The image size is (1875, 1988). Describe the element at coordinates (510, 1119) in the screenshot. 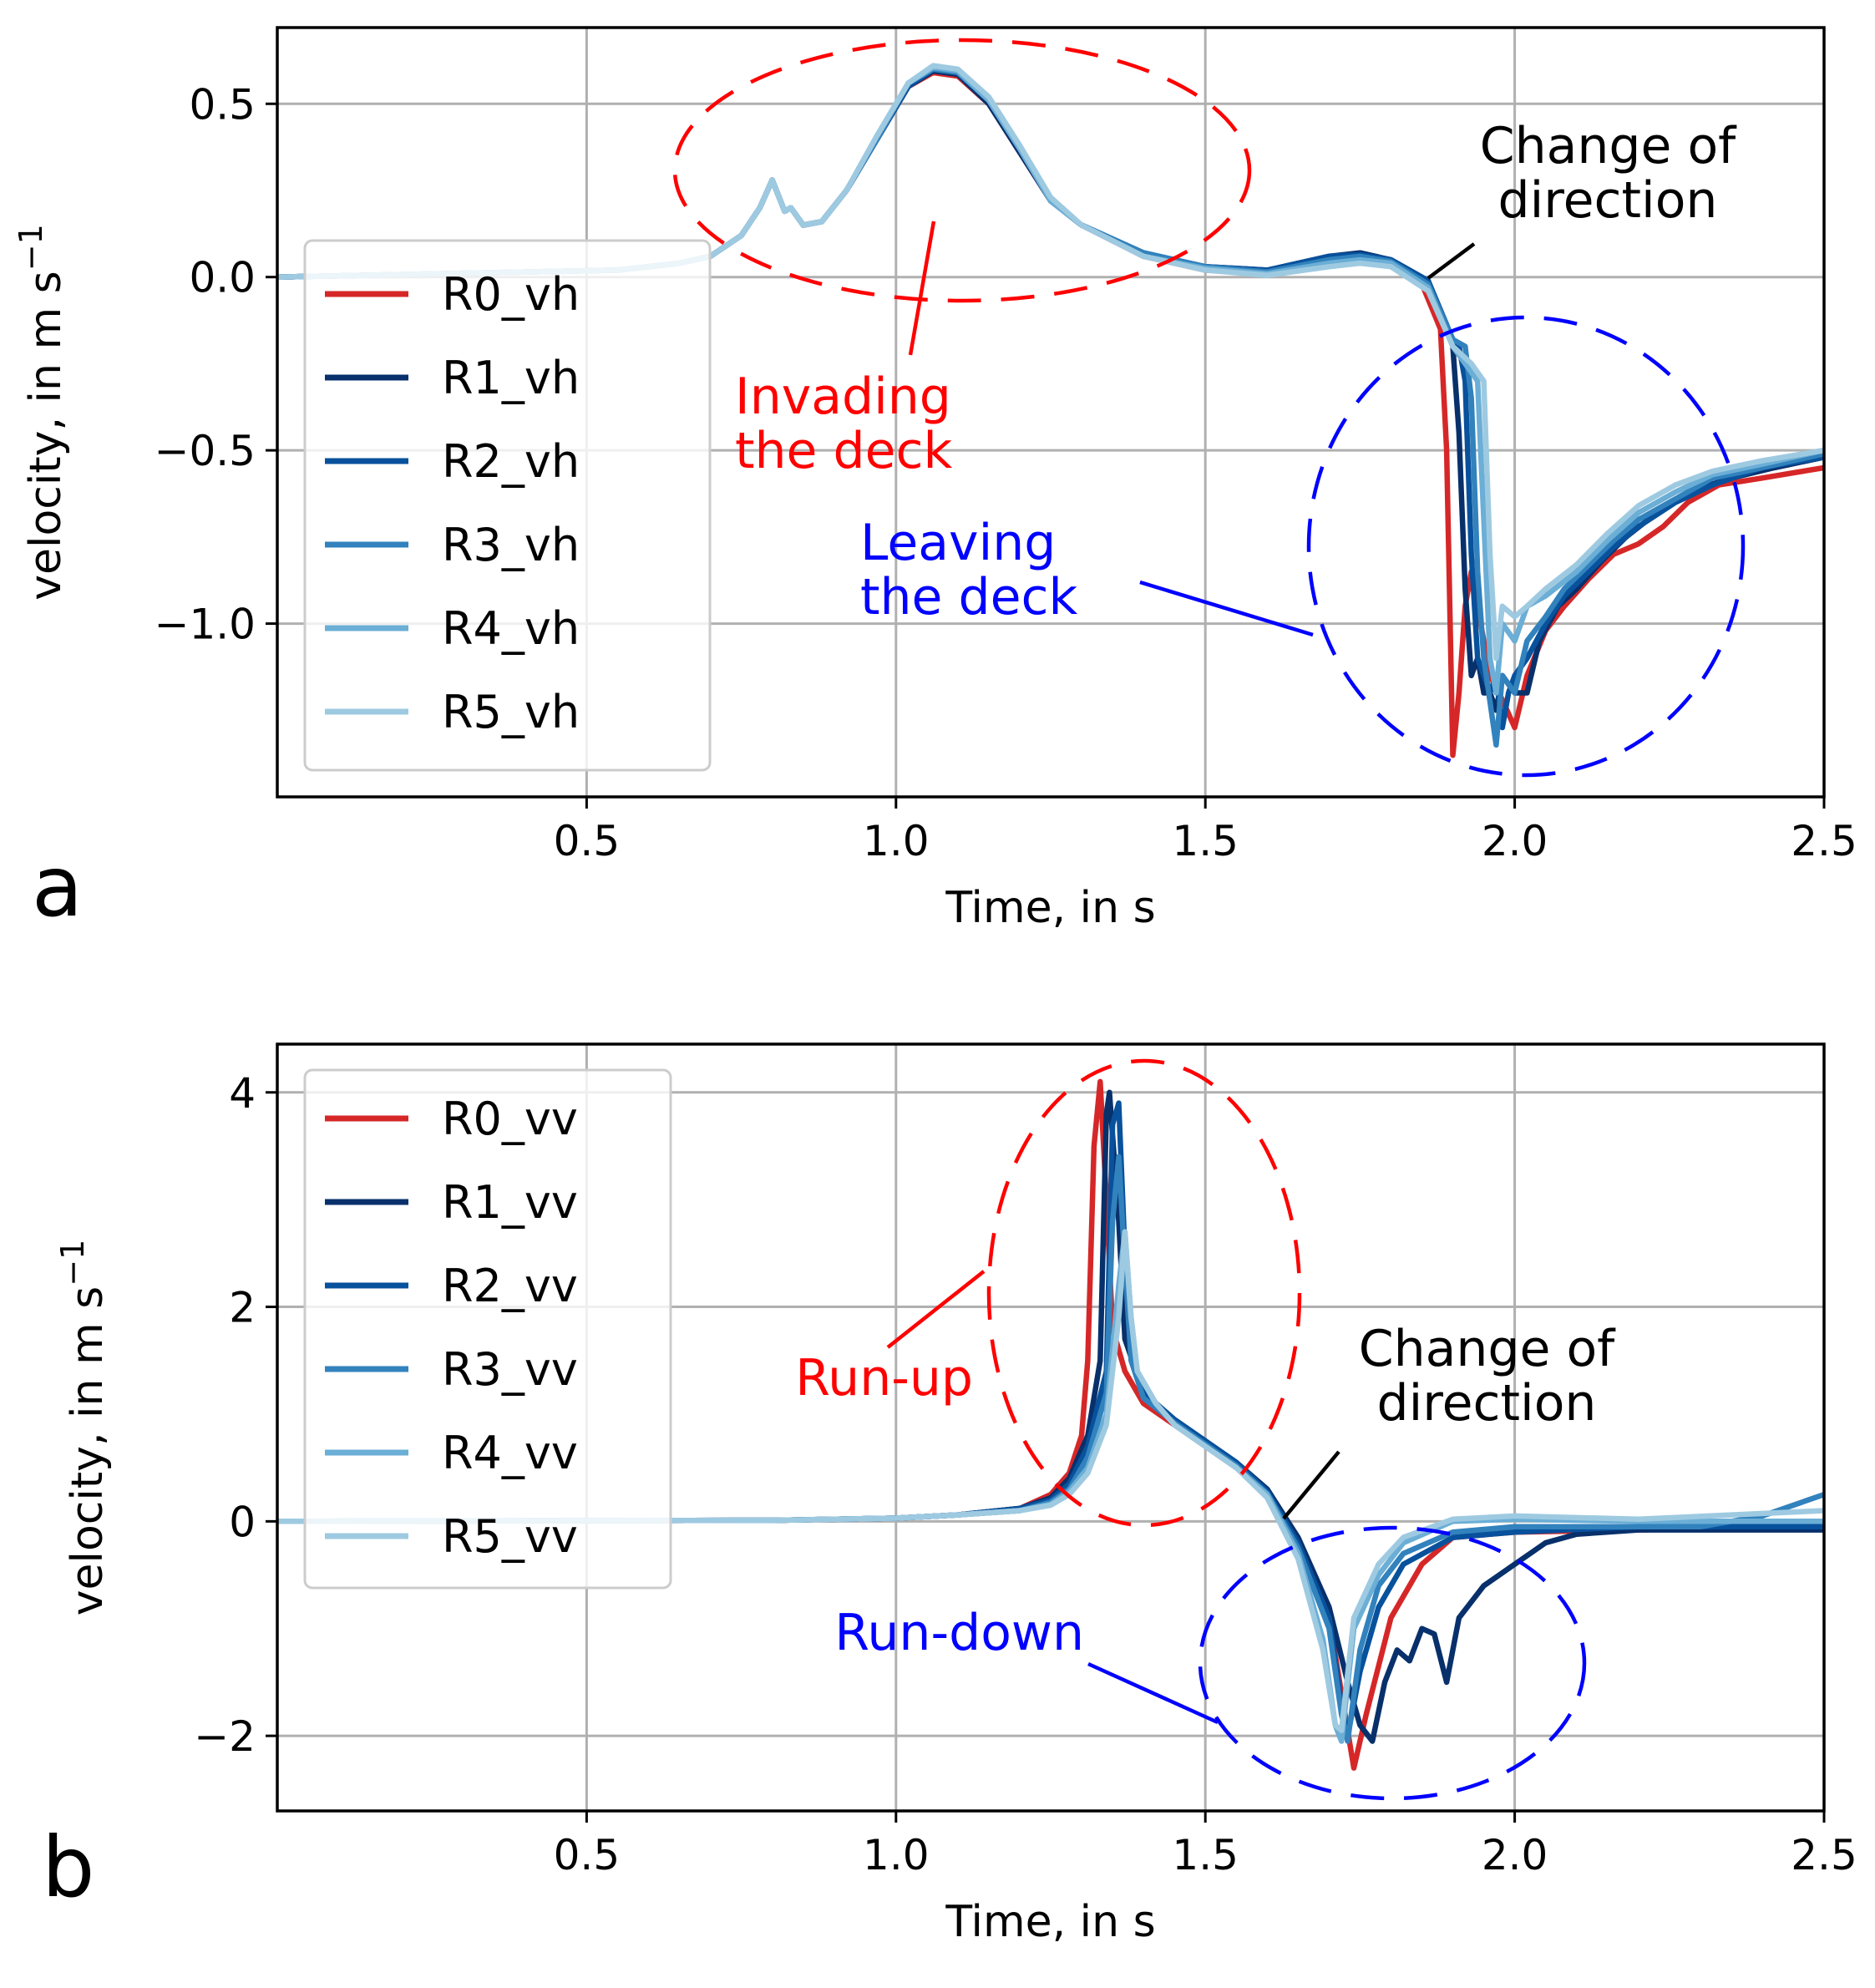

I see `legend-label-R0_vv: R0_vv` at that location.